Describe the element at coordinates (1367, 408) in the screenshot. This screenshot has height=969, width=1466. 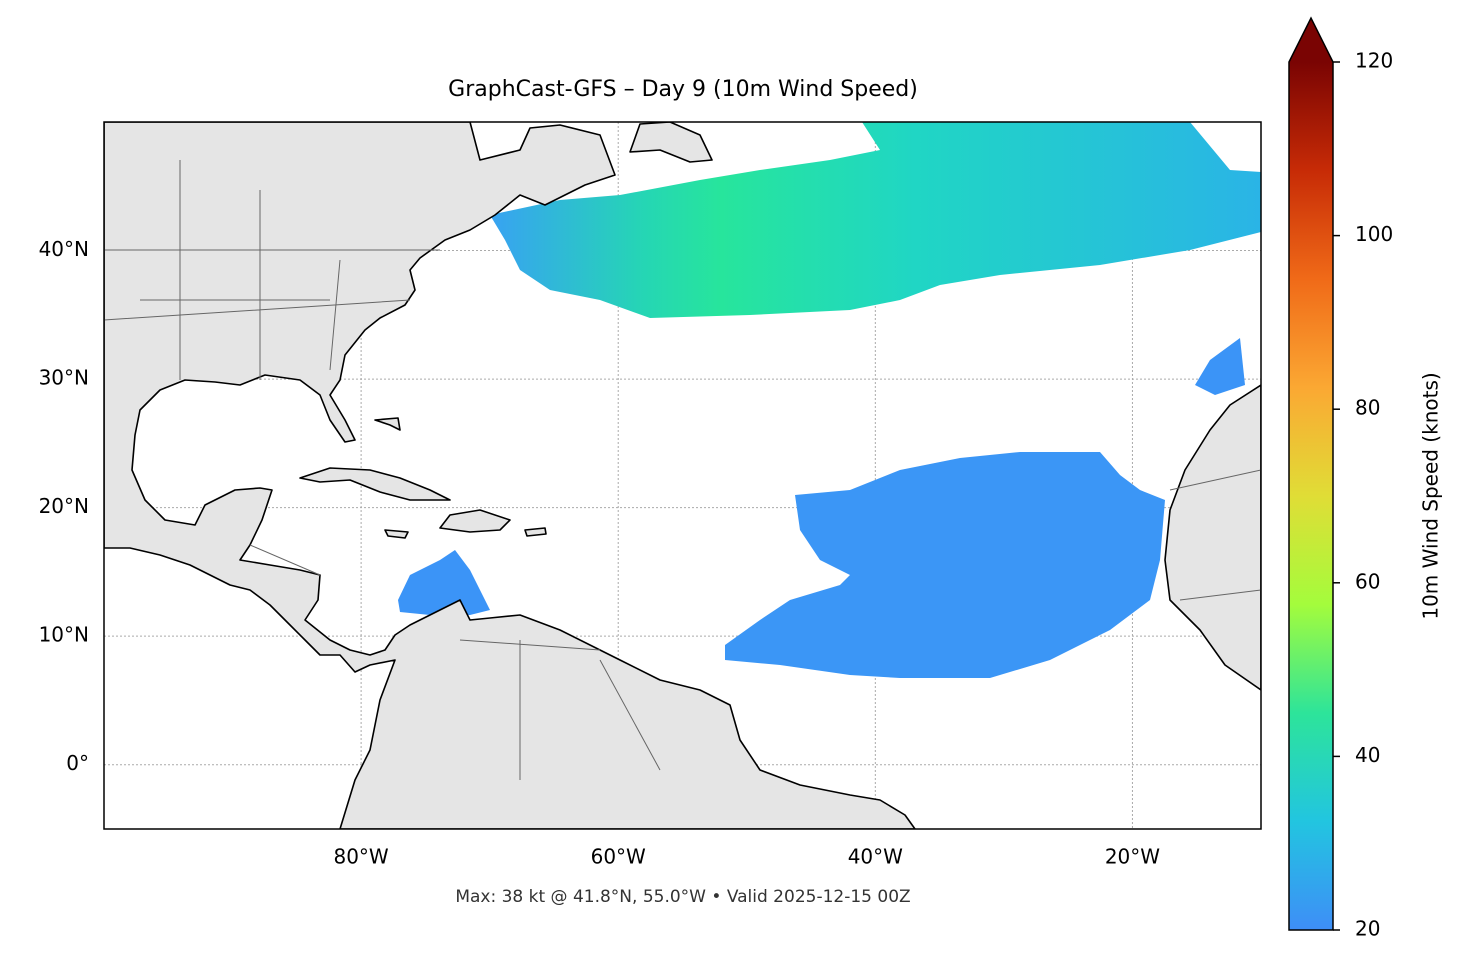
I see `colorbar-tick-label: 80` at that location.